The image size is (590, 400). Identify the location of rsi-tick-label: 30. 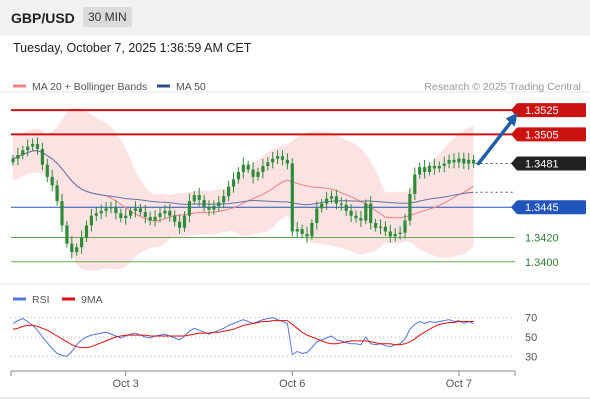
(531, 357).